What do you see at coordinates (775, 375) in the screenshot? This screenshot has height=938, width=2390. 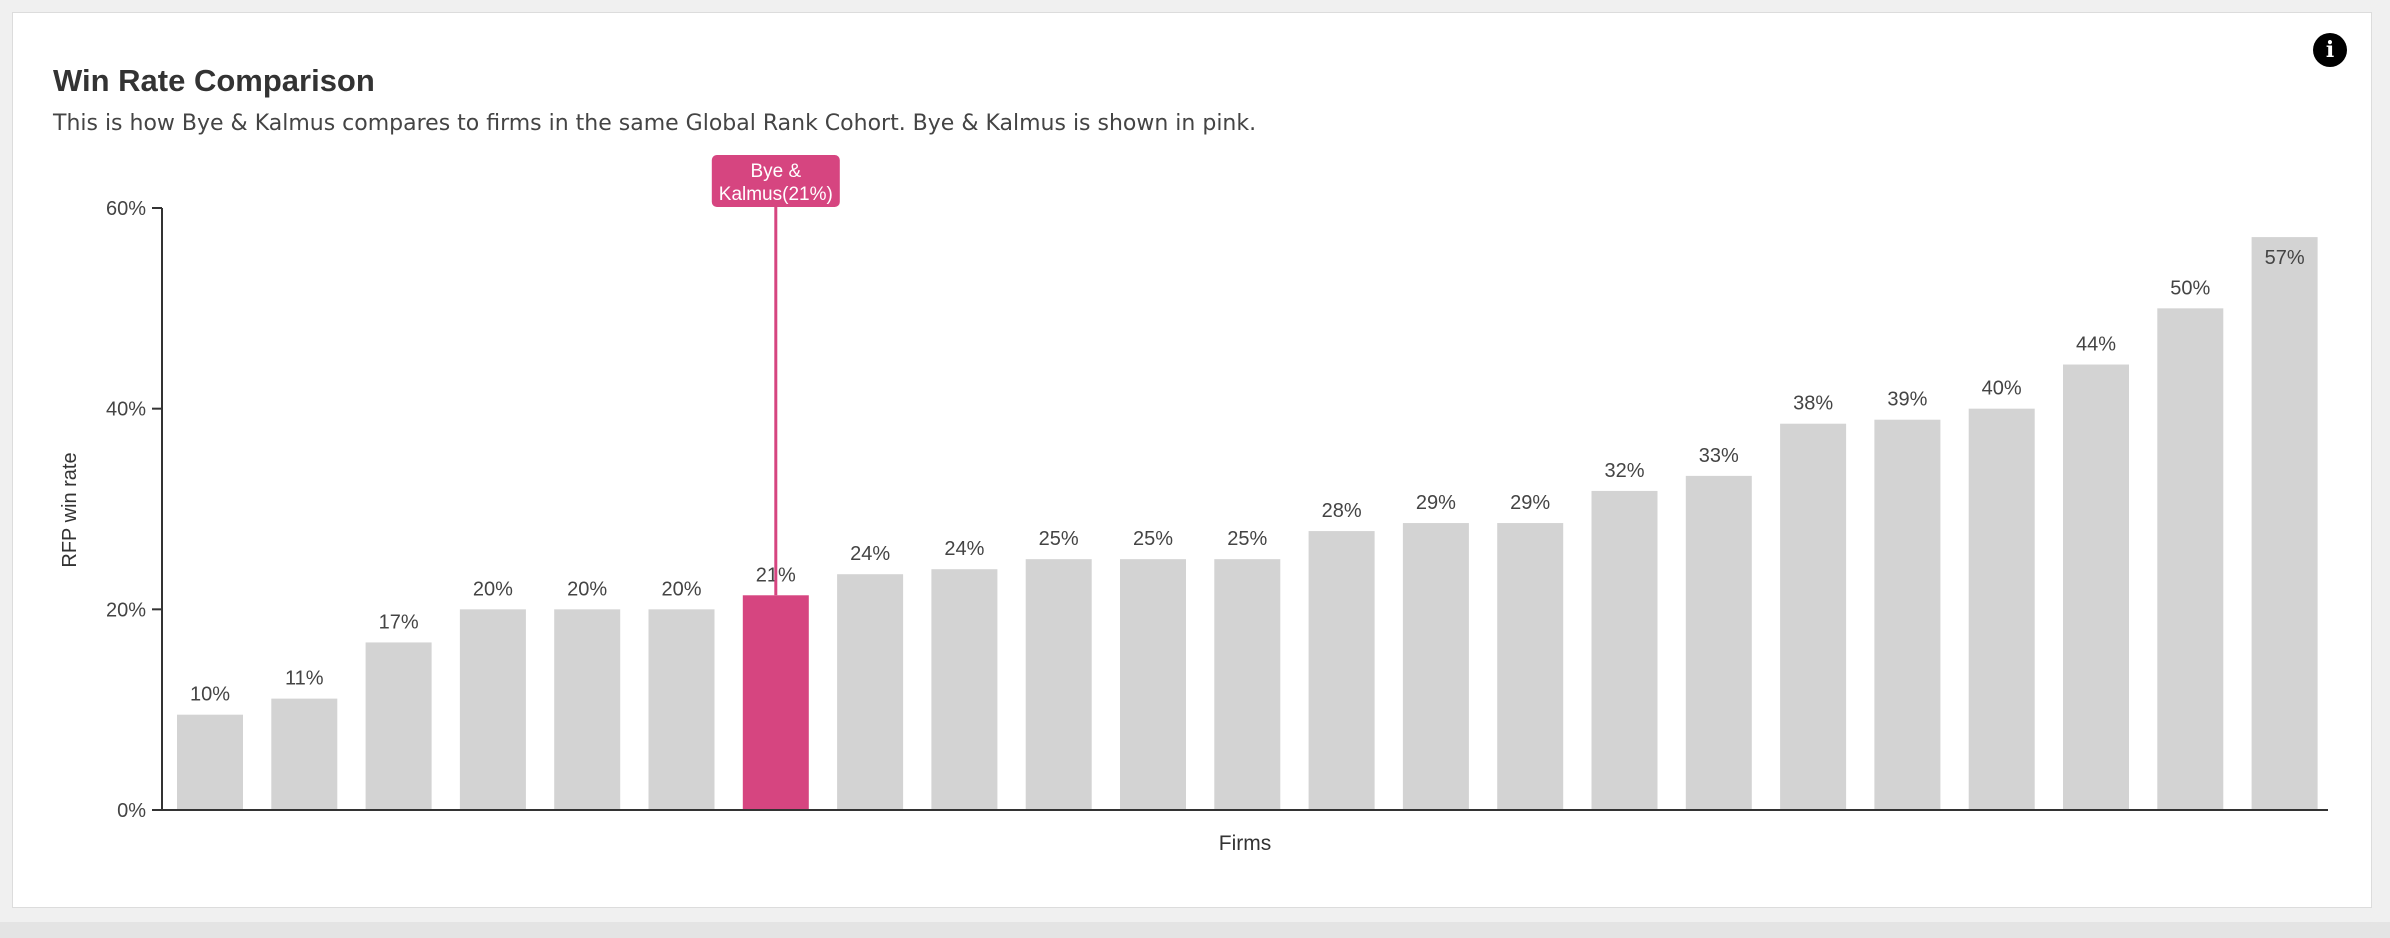 I see `highlight-annotation: Bye &Kalmus(21%)` at bounding box center [775, 375].